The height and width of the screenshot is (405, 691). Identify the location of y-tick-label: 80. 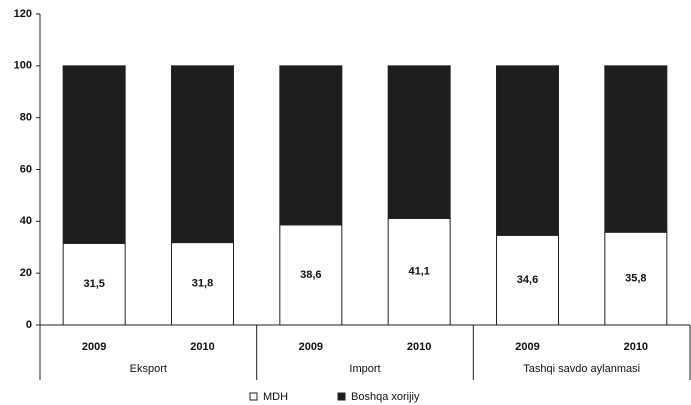
(26, 118).